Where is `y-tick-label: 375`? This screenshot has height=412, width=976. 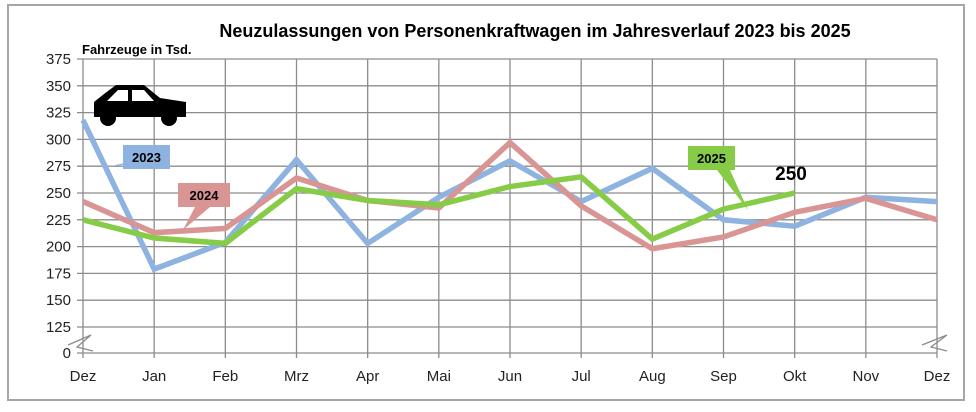 y-tick-label: 375 is located at coordinates (58, 59).